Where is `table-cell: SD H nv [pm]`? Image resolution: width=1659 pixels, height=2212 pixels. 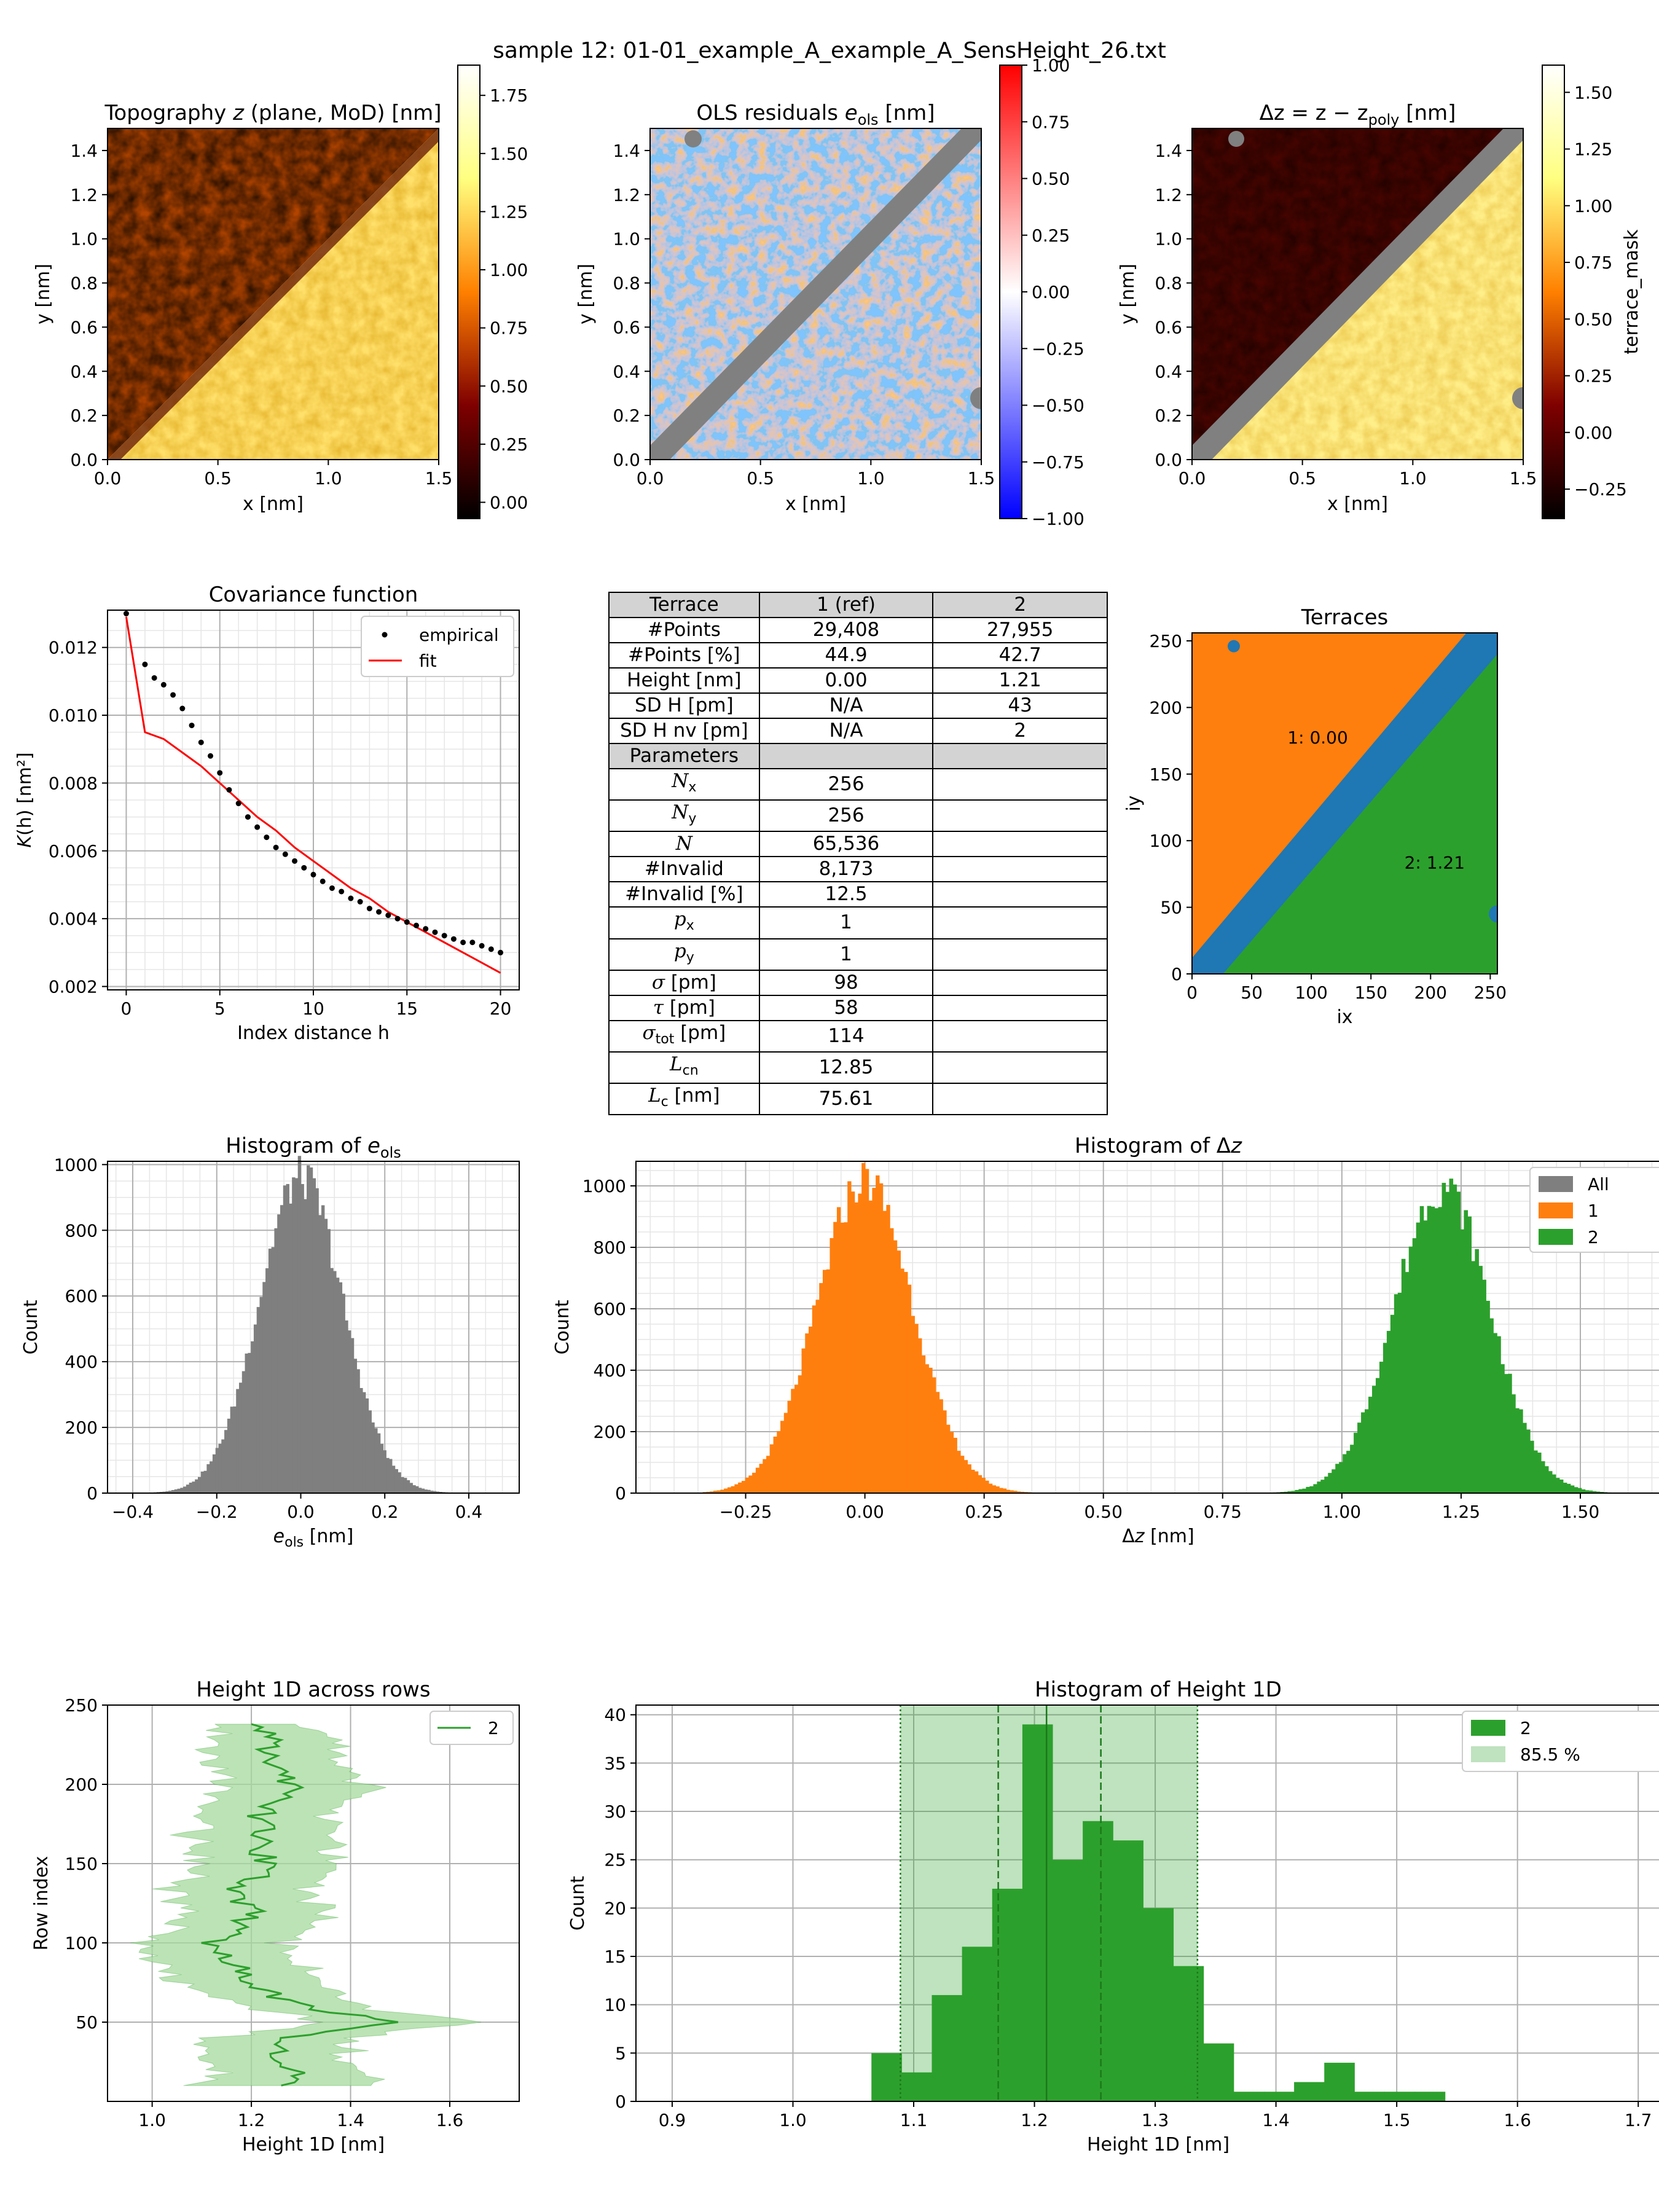 table-cell: SD H nv [pm] is located at coordinates (684, 731).